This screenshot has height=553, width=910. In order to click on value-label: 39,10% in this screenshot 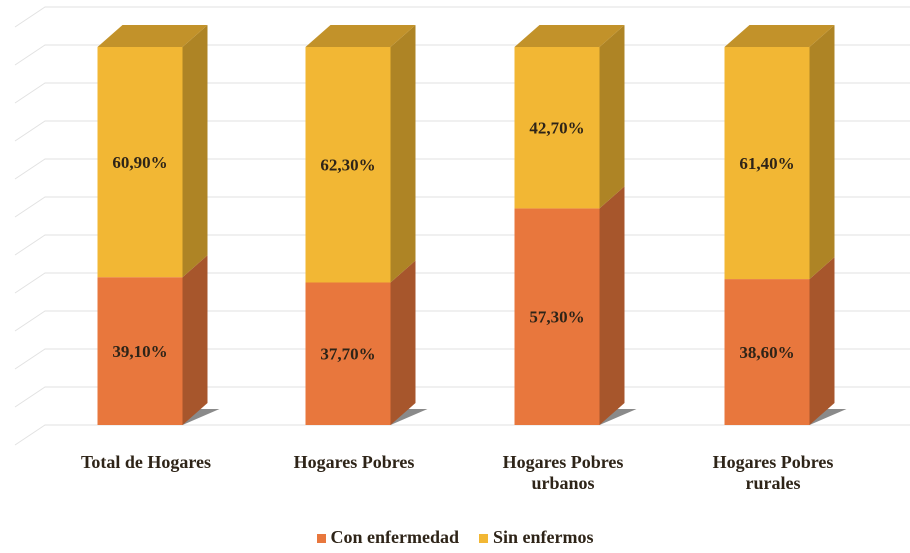, I will do `click(139, 351)`.